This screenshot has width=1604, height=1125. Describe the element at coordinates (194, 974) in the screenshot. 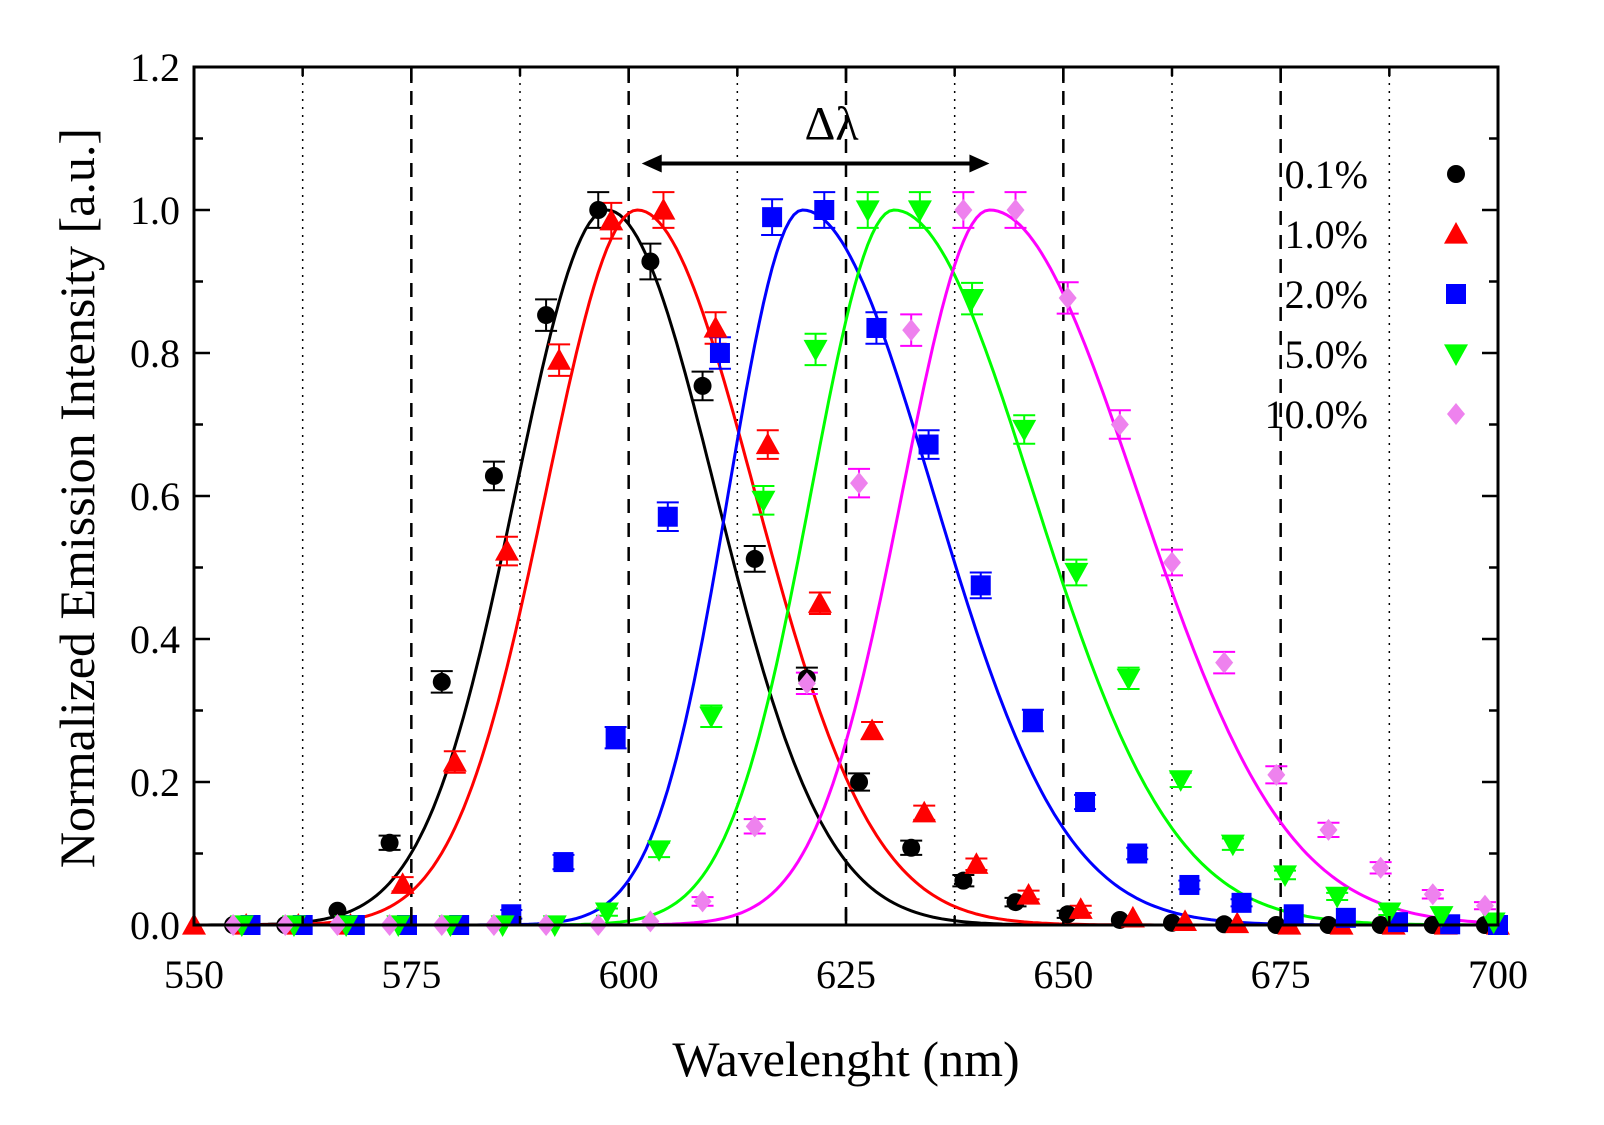

I see `x-tick-label: 550` at that location.